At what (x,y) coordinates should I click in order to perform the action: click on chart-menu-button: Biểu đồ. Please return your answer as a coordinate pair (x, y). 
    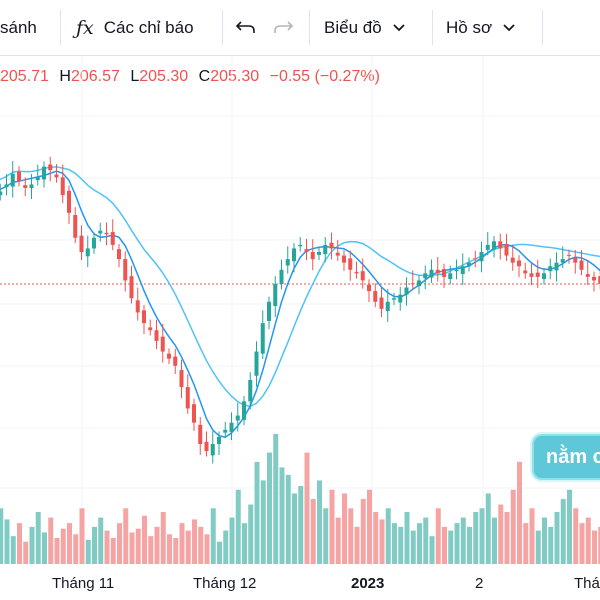
    Looking at the image, I should click on (365, 27).